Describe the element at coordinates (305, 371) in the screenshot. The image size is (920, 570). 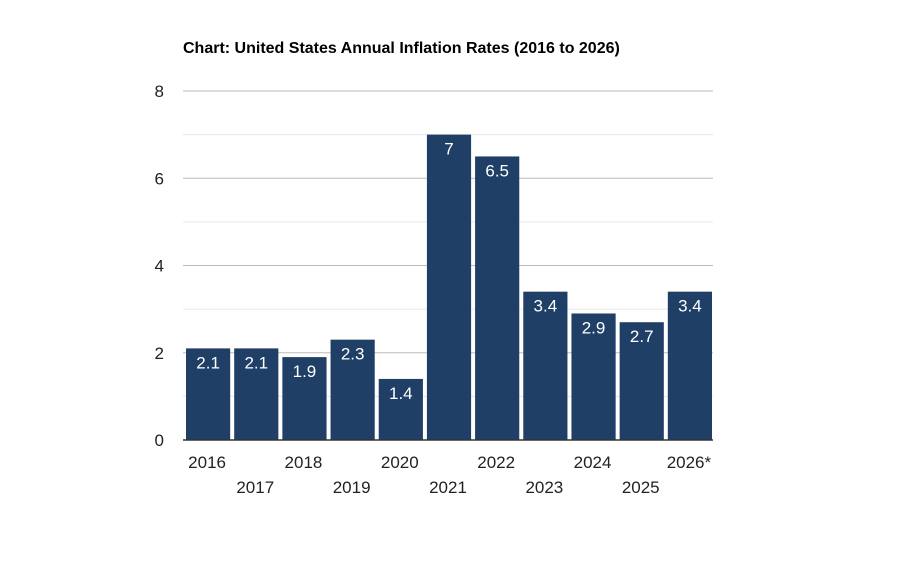
I see `data-label-2018: 1.9` at that location.